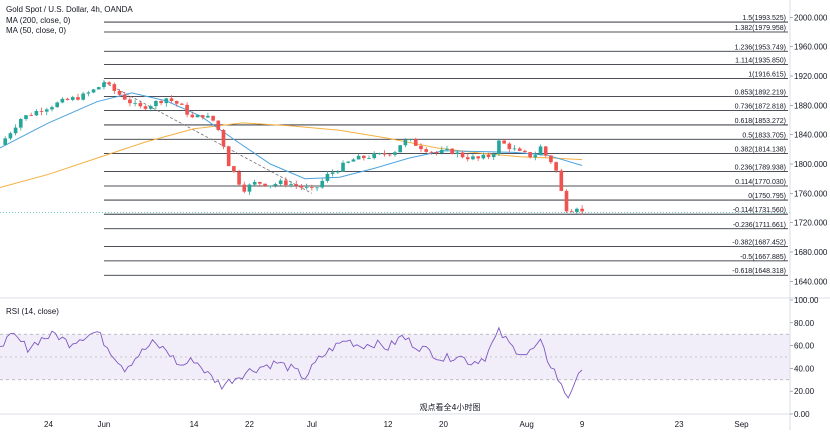  What do you see at coordinates (388, 424) in the screenshot?
I see `time-tick-label: 12` at bounding box center [388, 424].